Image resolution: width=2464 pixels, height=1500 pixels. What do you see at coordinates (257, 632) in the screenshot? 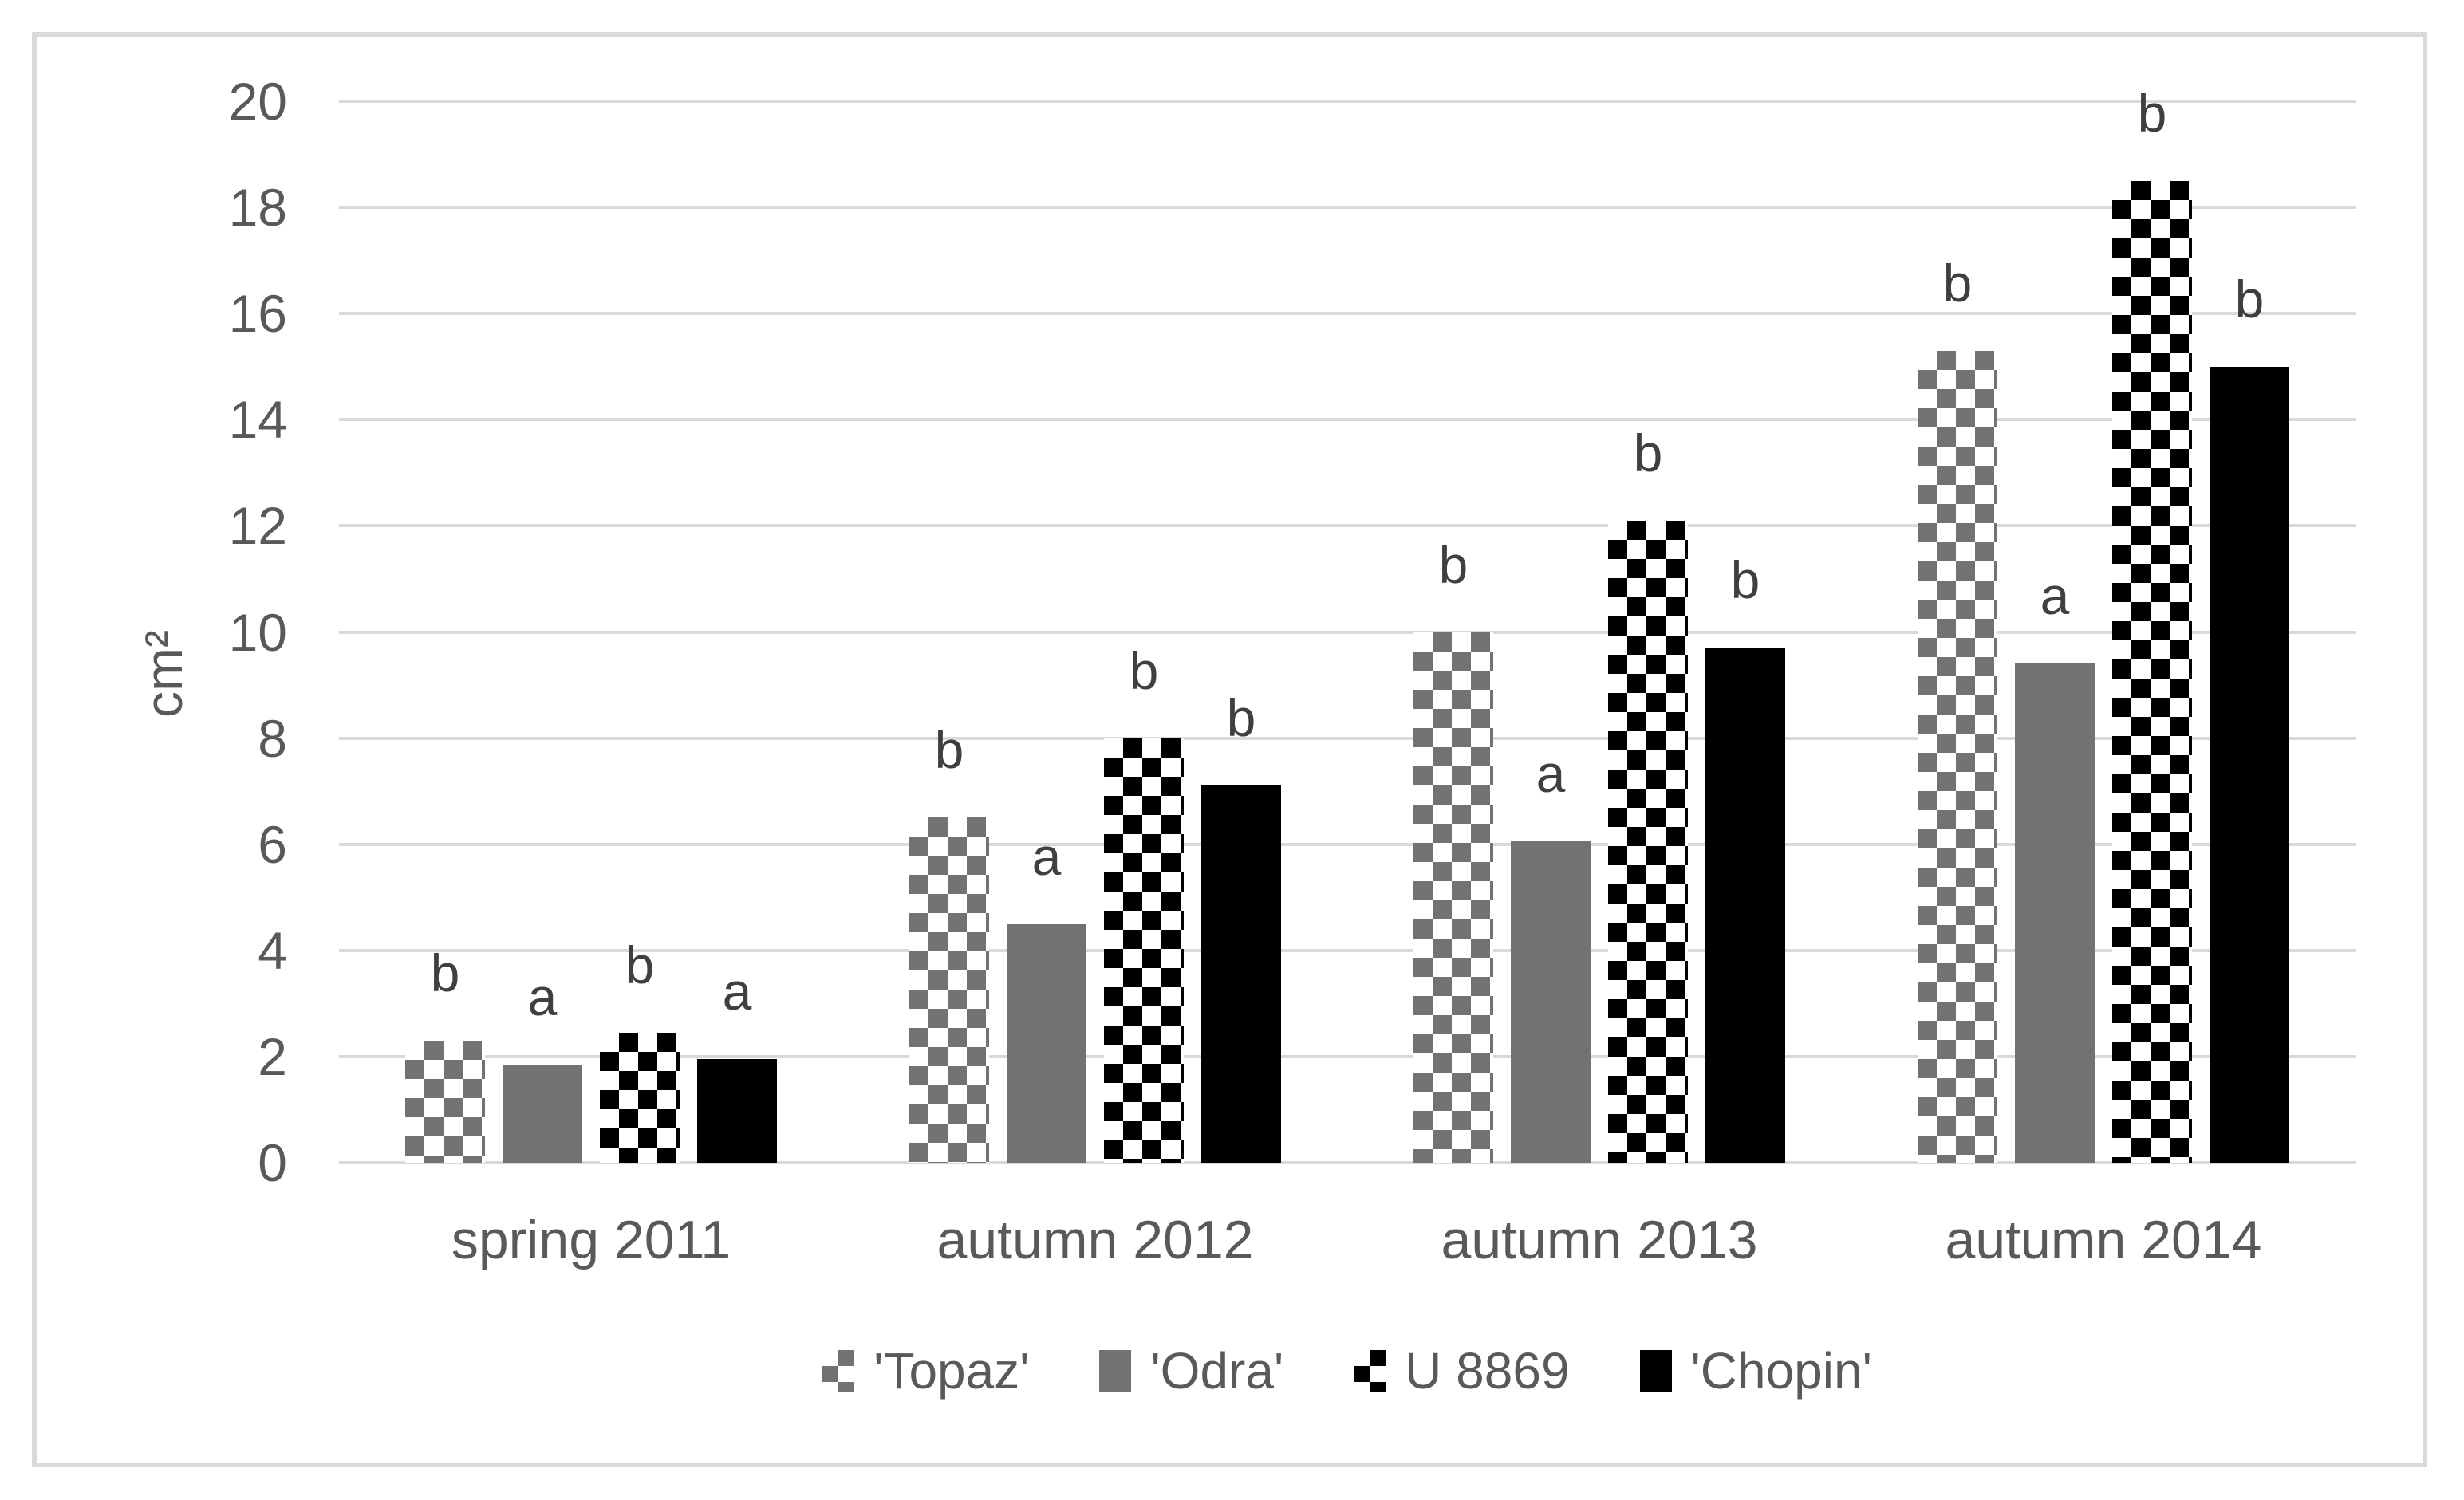
I see `y-tick-label: 10` at bounding box center [257, 632].